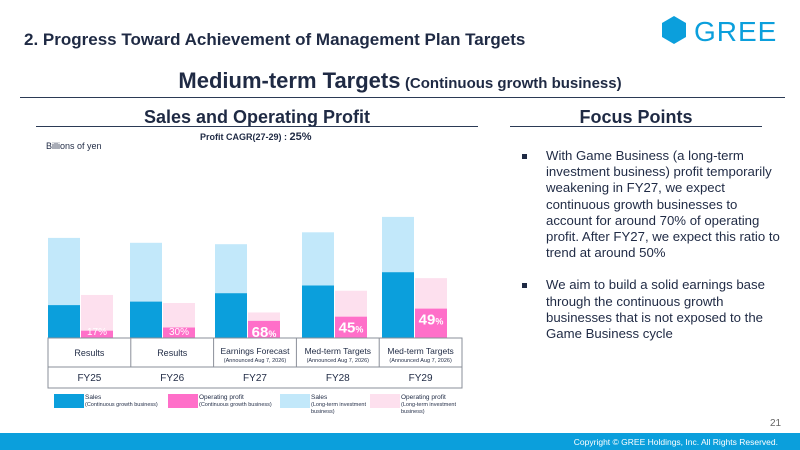 The width and height of the screenshot is (800, 450). Describe the element at coordinates (636, 126) in the screenshot. I see `focus-section-divider` at that location.